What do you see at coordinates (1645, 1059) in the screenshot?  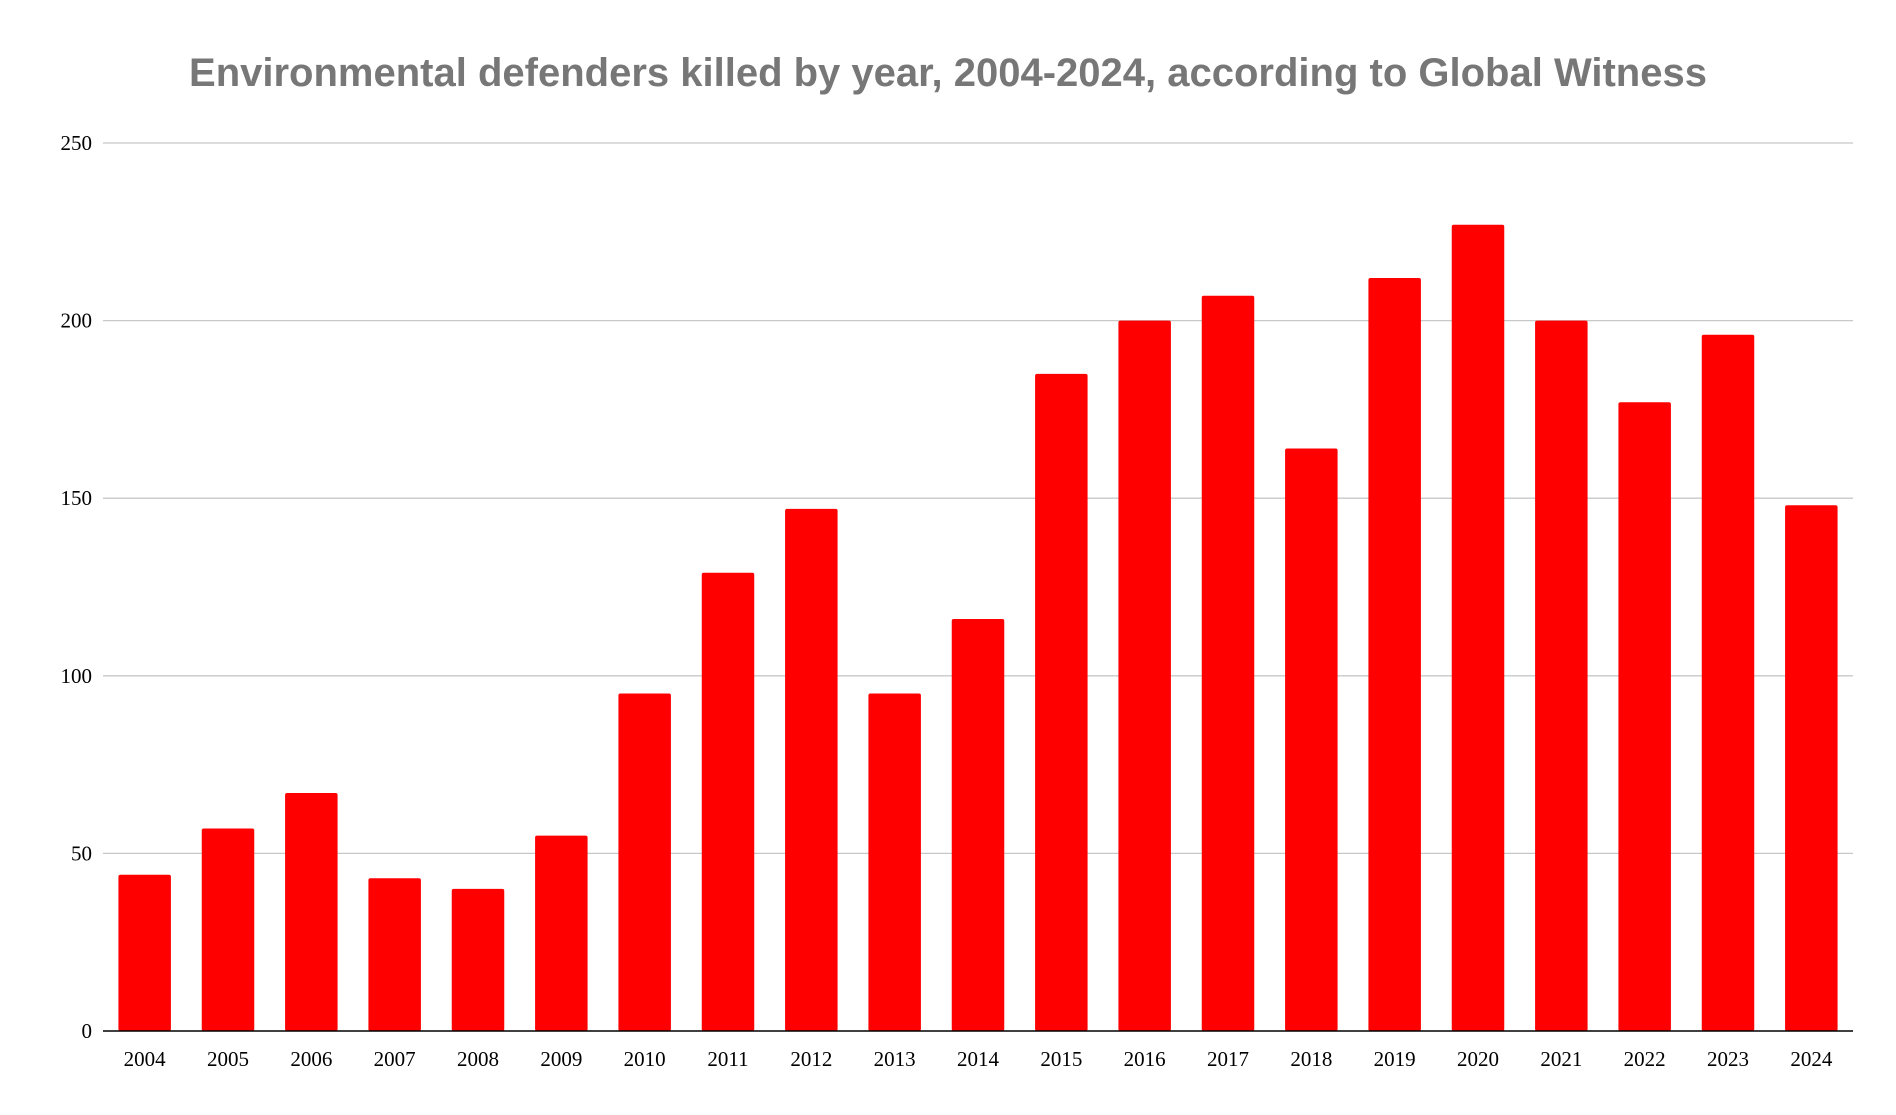 I see `x-tick-label: 2022` at bounding box center [1645, 1059].